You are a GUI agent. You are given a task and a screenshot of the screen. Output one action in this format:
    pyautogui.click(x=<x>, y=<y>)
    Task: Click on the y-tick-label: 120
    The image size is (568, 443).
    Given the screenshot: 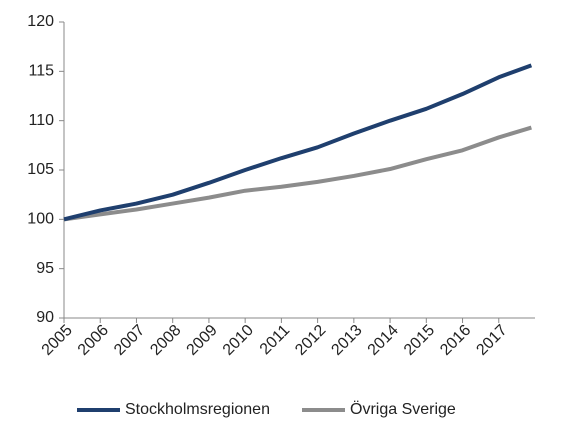 What is the action you would take?
    pyautogui.click(x=40, y=21)
    